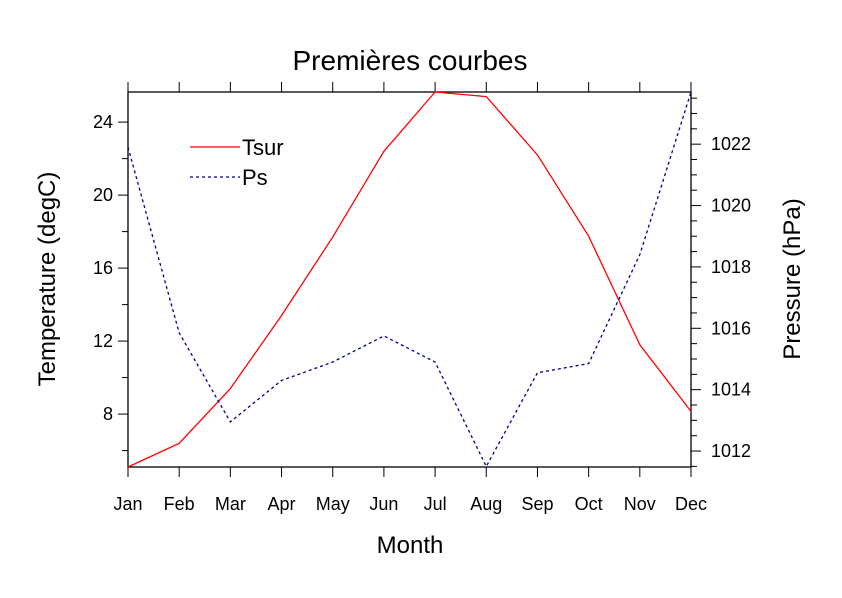 This screenshot has height=598, width=842. Describe the element at coordinates (108, 414) in the screenshot. I see `y-tick-label: 8` at that location.